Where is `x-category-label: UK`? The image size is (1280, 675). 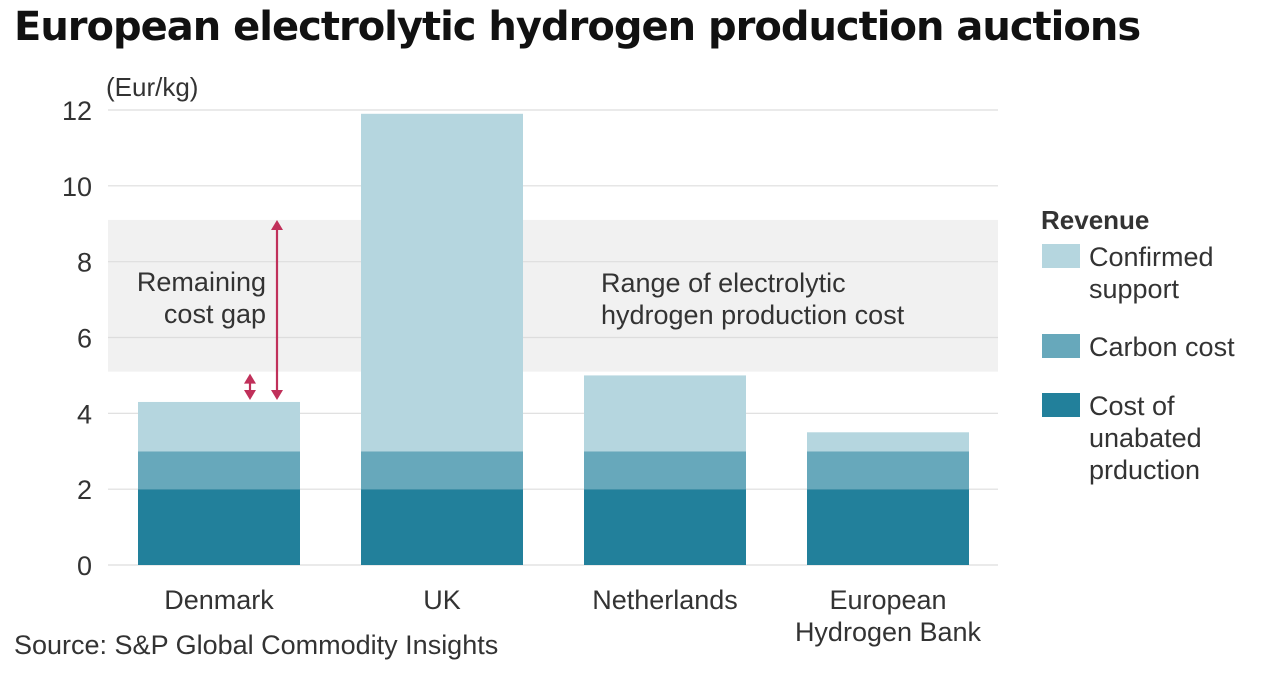
x-category-label: UK is located at coordinates (442, 600).